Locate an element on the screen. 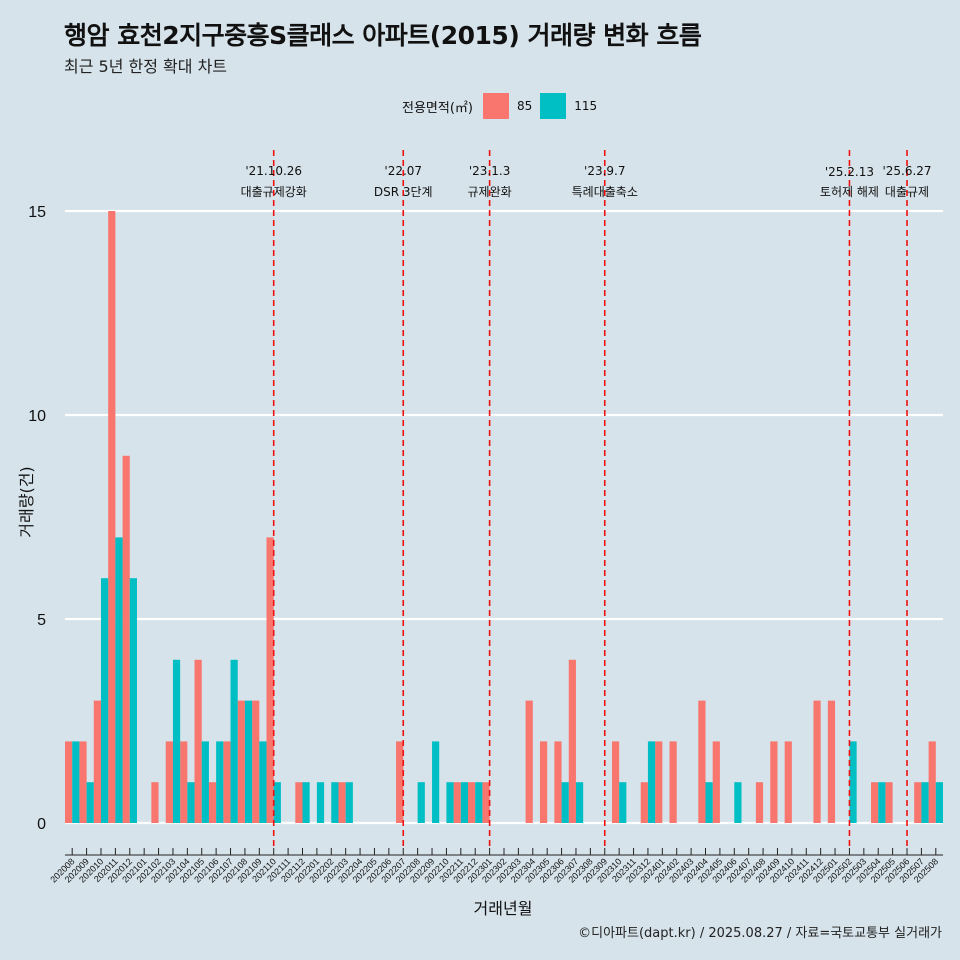 This screenshot has width=960, height=960. y-tick-label: 5 is located at coordinates (41, 620).